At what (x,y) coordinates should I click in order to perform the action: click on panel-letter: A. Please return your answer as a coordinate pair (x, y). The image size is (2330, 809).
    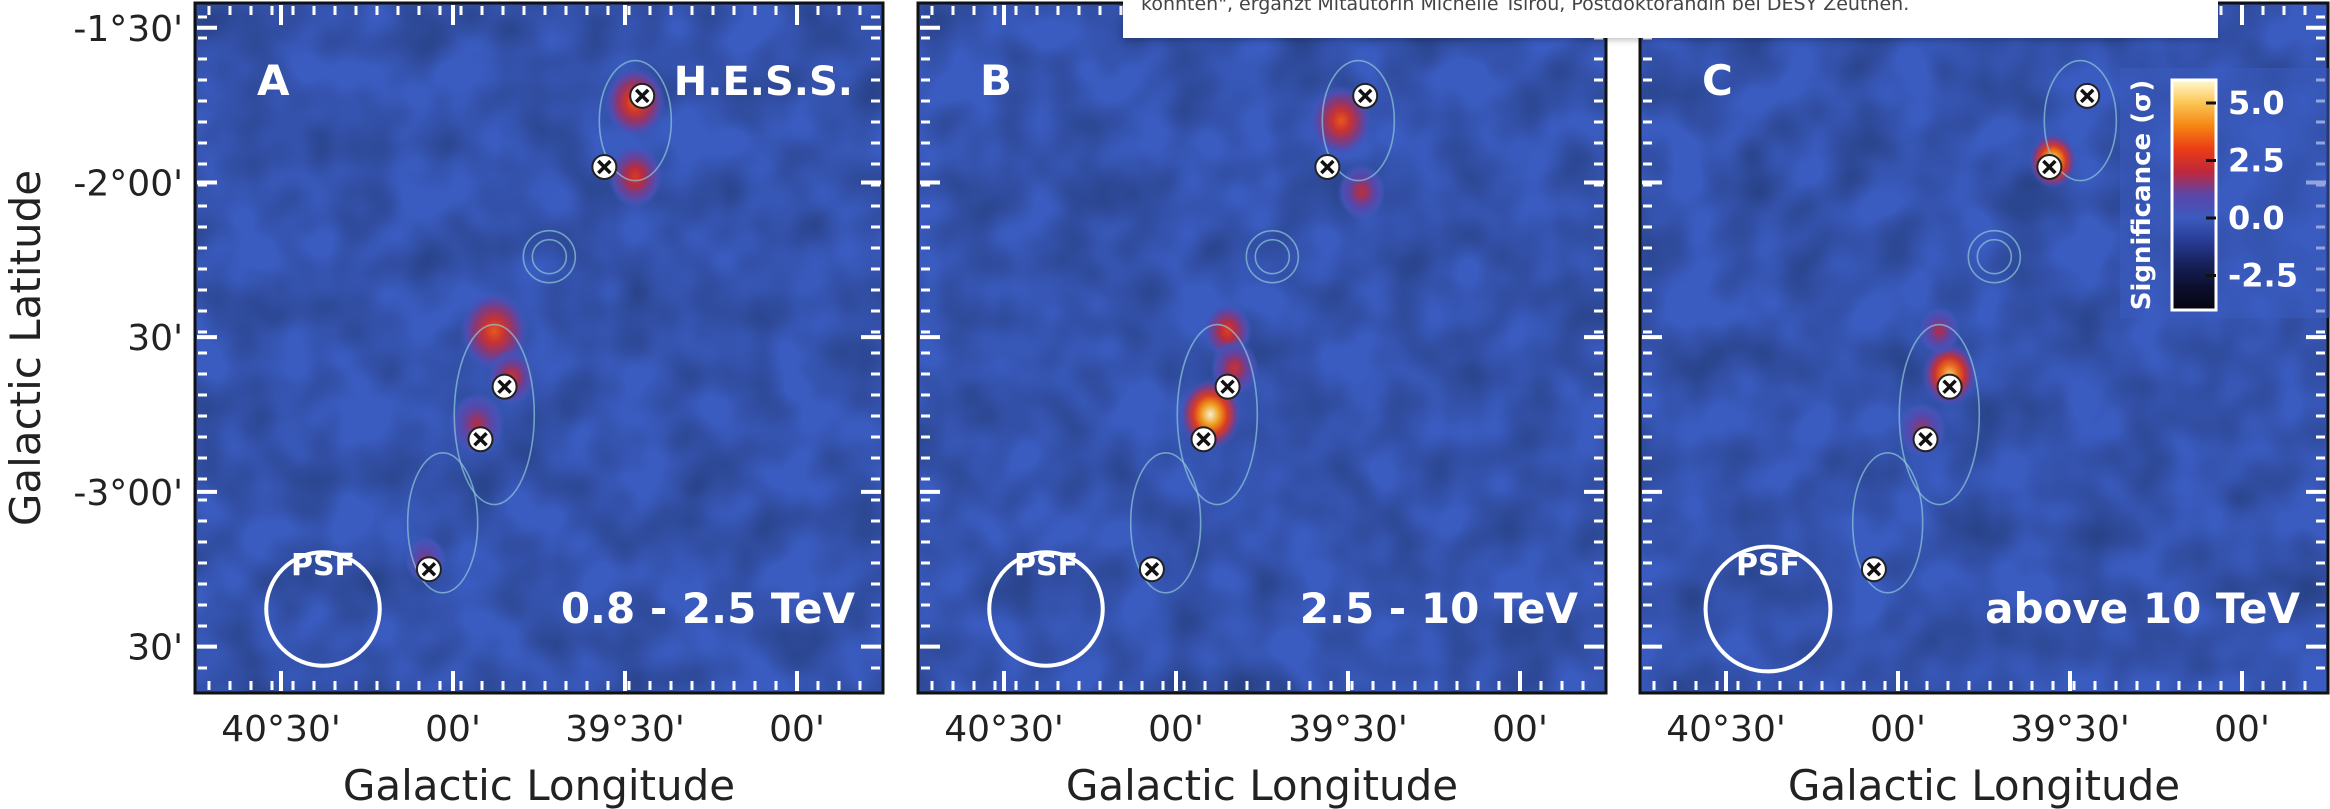
    Looking at the image, I should click on (273, 80).